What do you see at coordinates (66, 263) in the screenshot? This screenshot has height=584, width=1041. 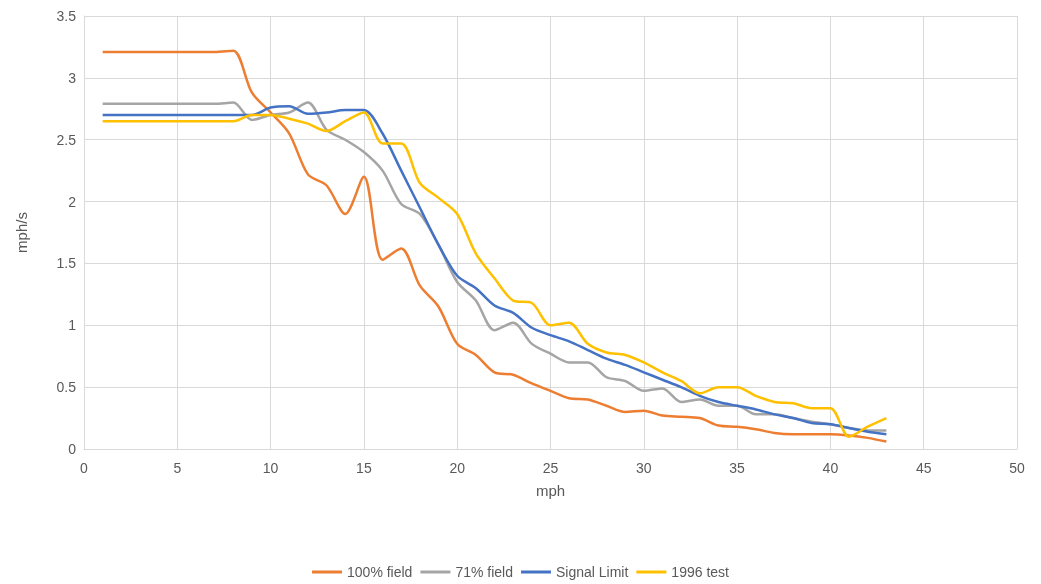 I see `y-tick-label: 1.5` at bounding box center [66, 263].